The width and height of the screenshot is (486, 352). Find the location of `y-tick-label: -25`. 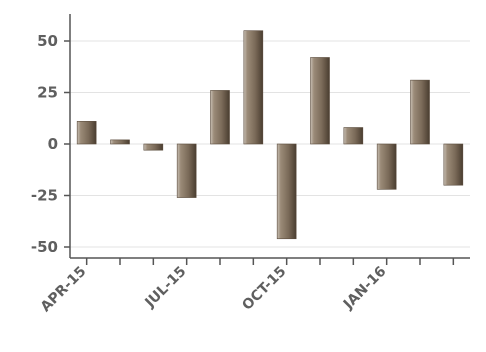

y-tick-label: -25 is located at coordinates (44, 196).